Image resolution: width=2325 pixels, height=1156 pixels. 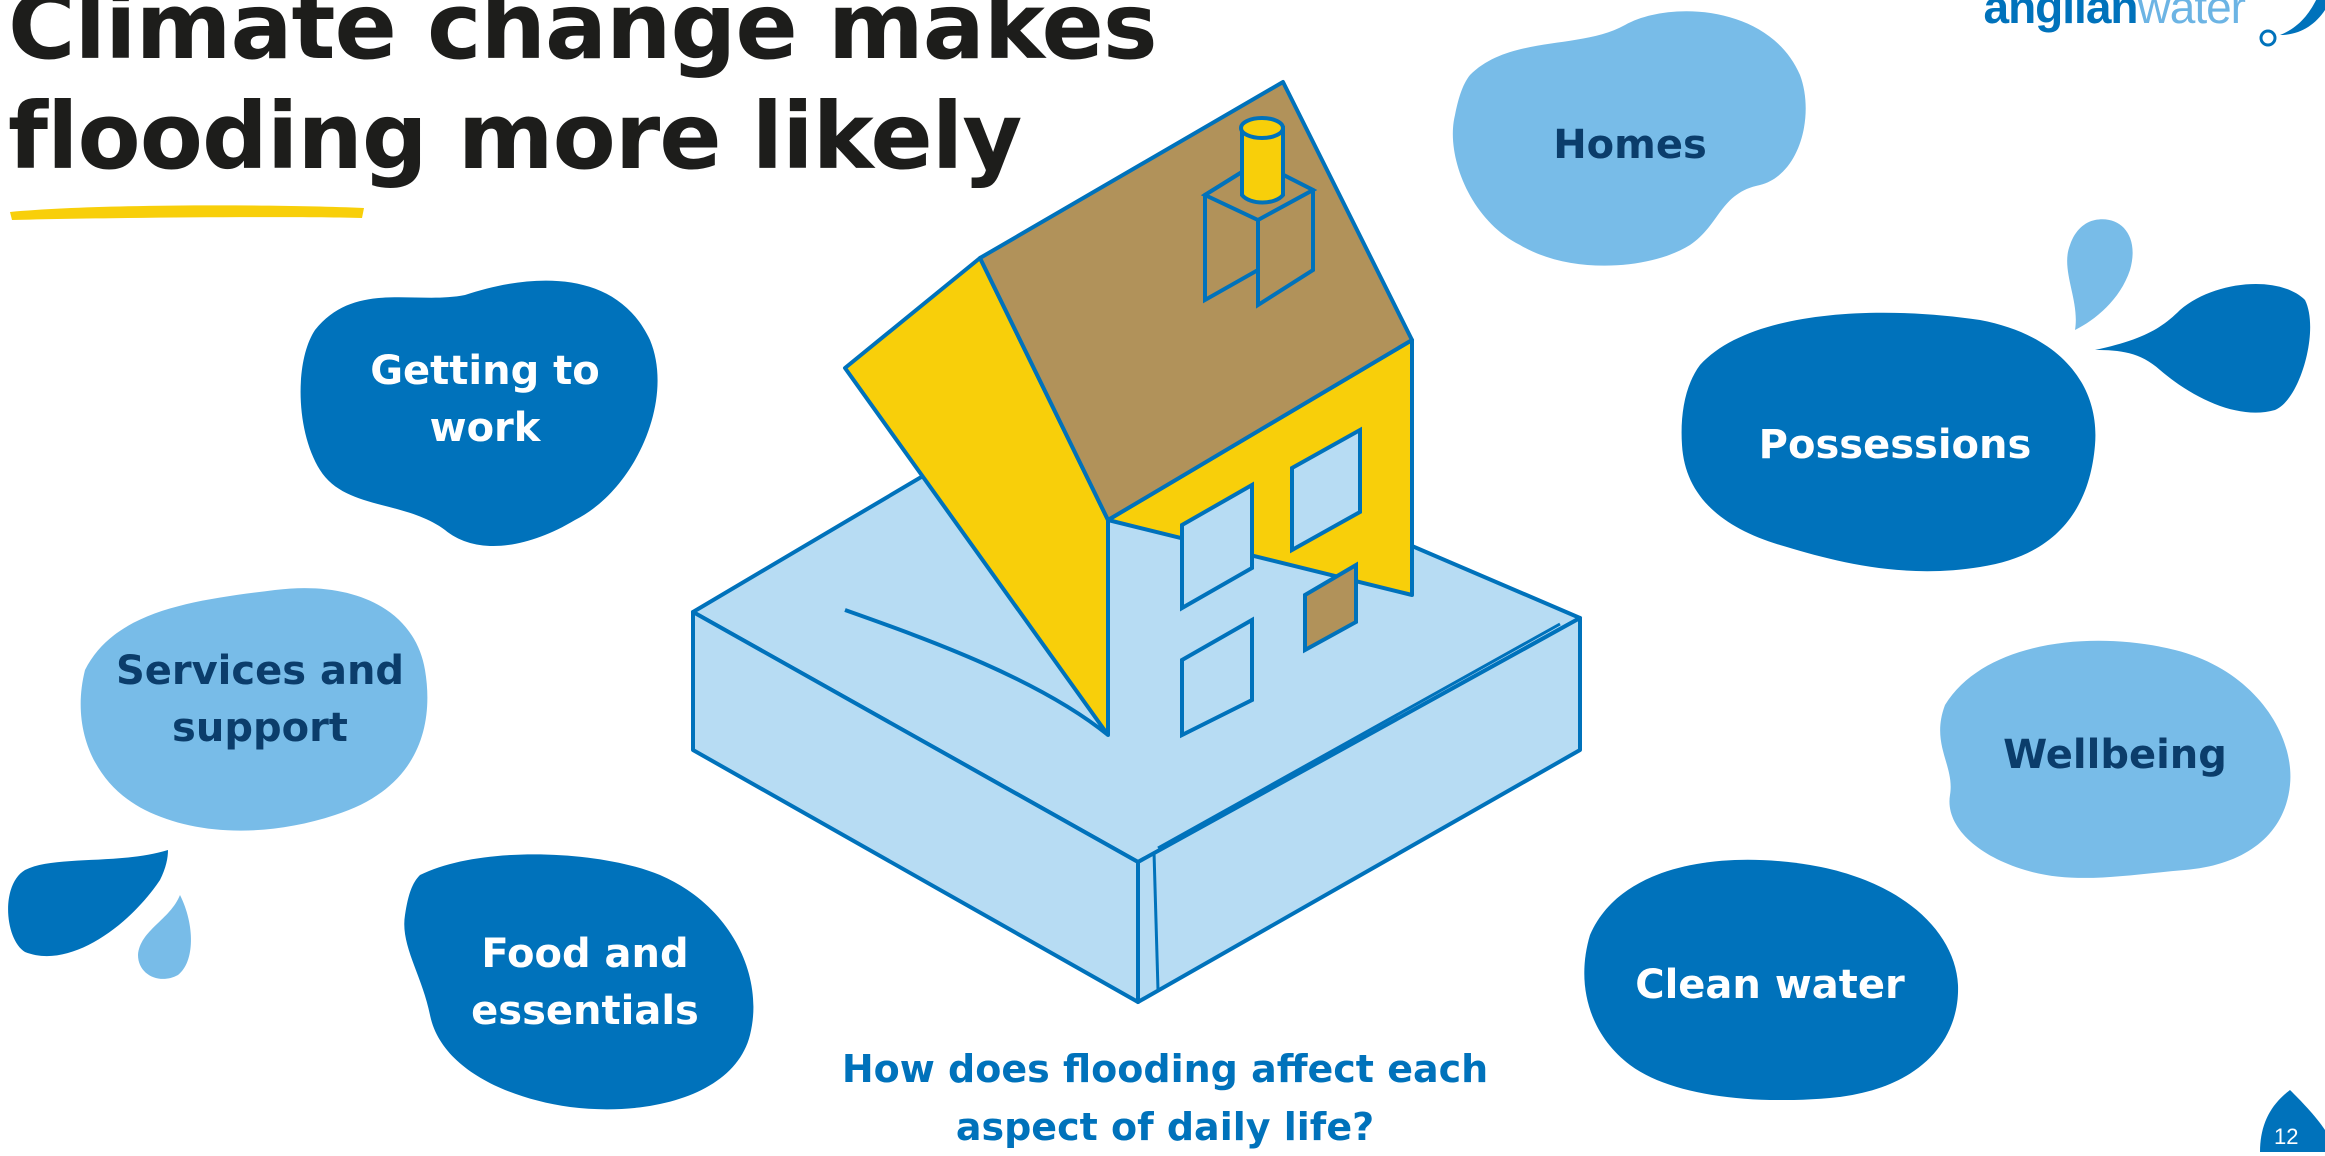 What do you see at coordinates (724, 136) in the screenshot?
I see `title-line-2-rest: more likely` at bounding box center [724, 136].